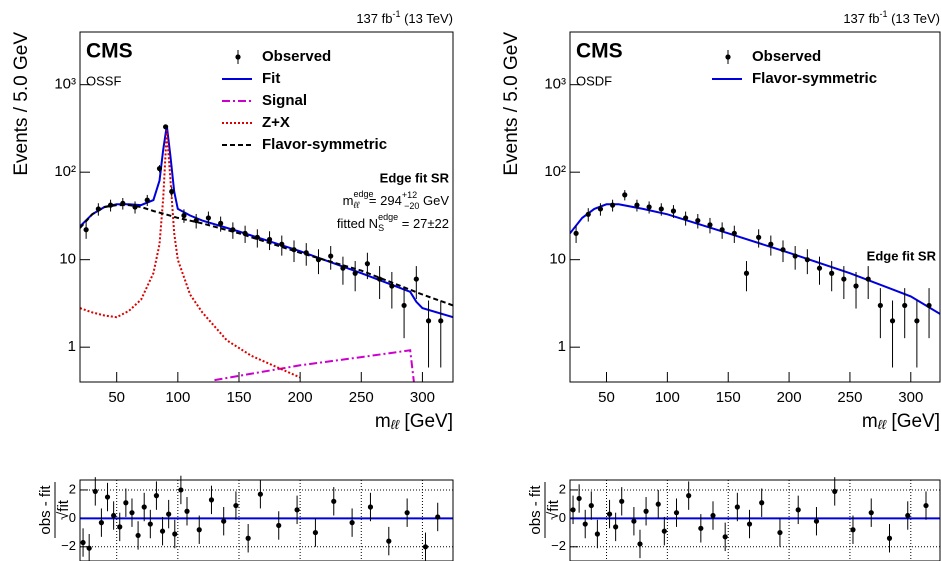  Describe the element at coordinates (72, 488) in the screenshot. I see `y-tick-label: 2` at that location.